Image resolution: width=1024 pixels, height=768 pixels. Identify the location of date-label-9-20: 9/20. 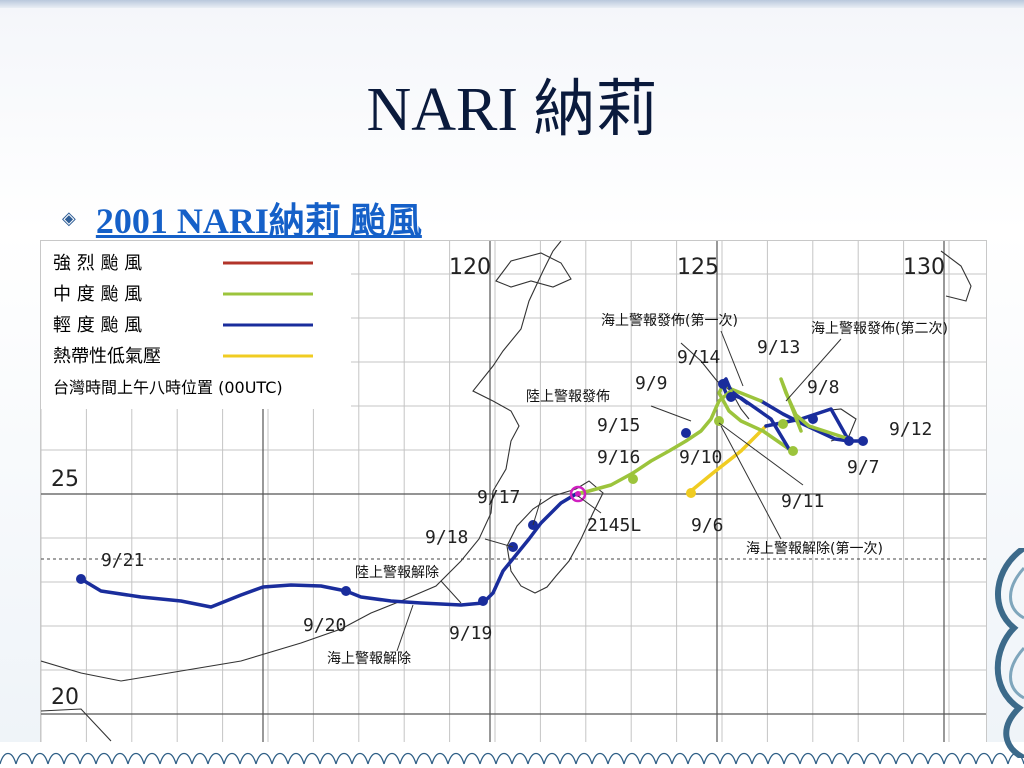
(324, 625).